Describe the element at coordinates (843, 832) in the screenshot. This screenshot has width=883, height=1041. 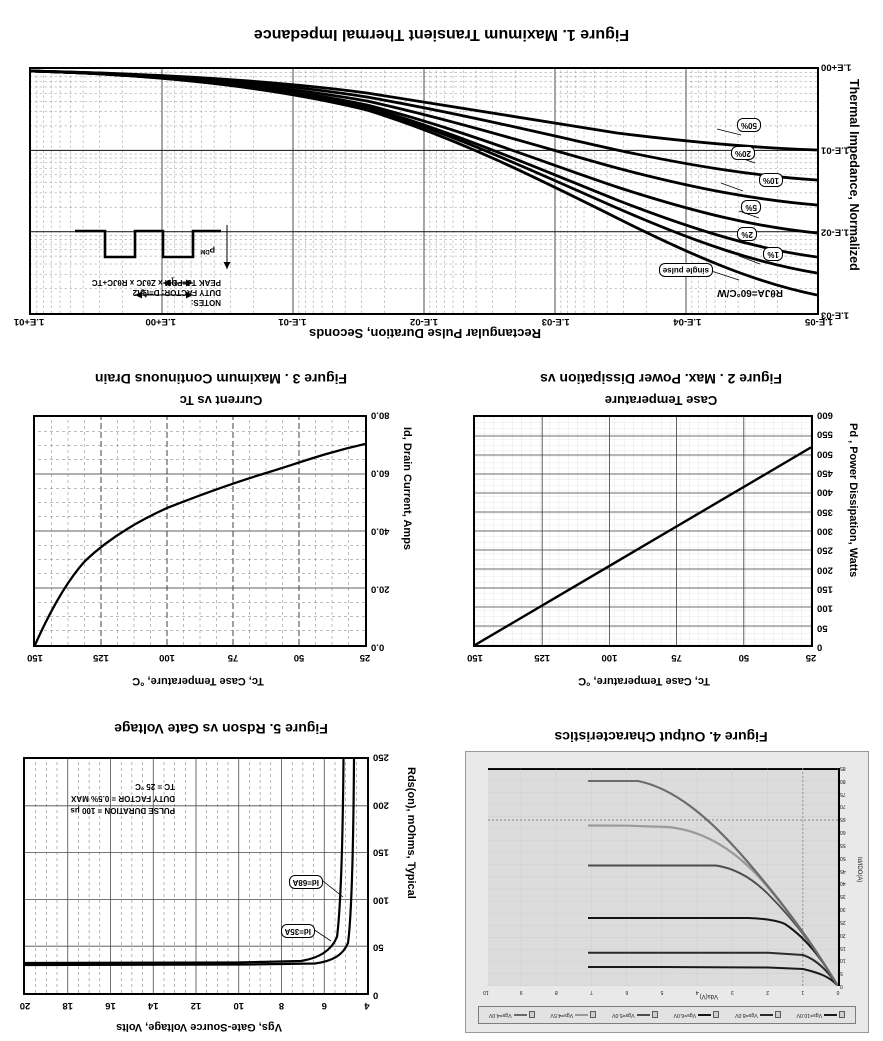
I see `figure-4-y-tick-12: 60` at that location.